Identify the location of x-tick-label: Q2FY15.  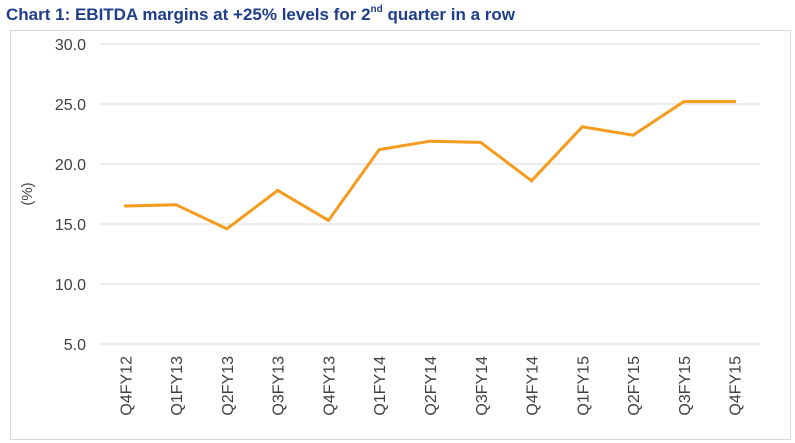
(634, 386).